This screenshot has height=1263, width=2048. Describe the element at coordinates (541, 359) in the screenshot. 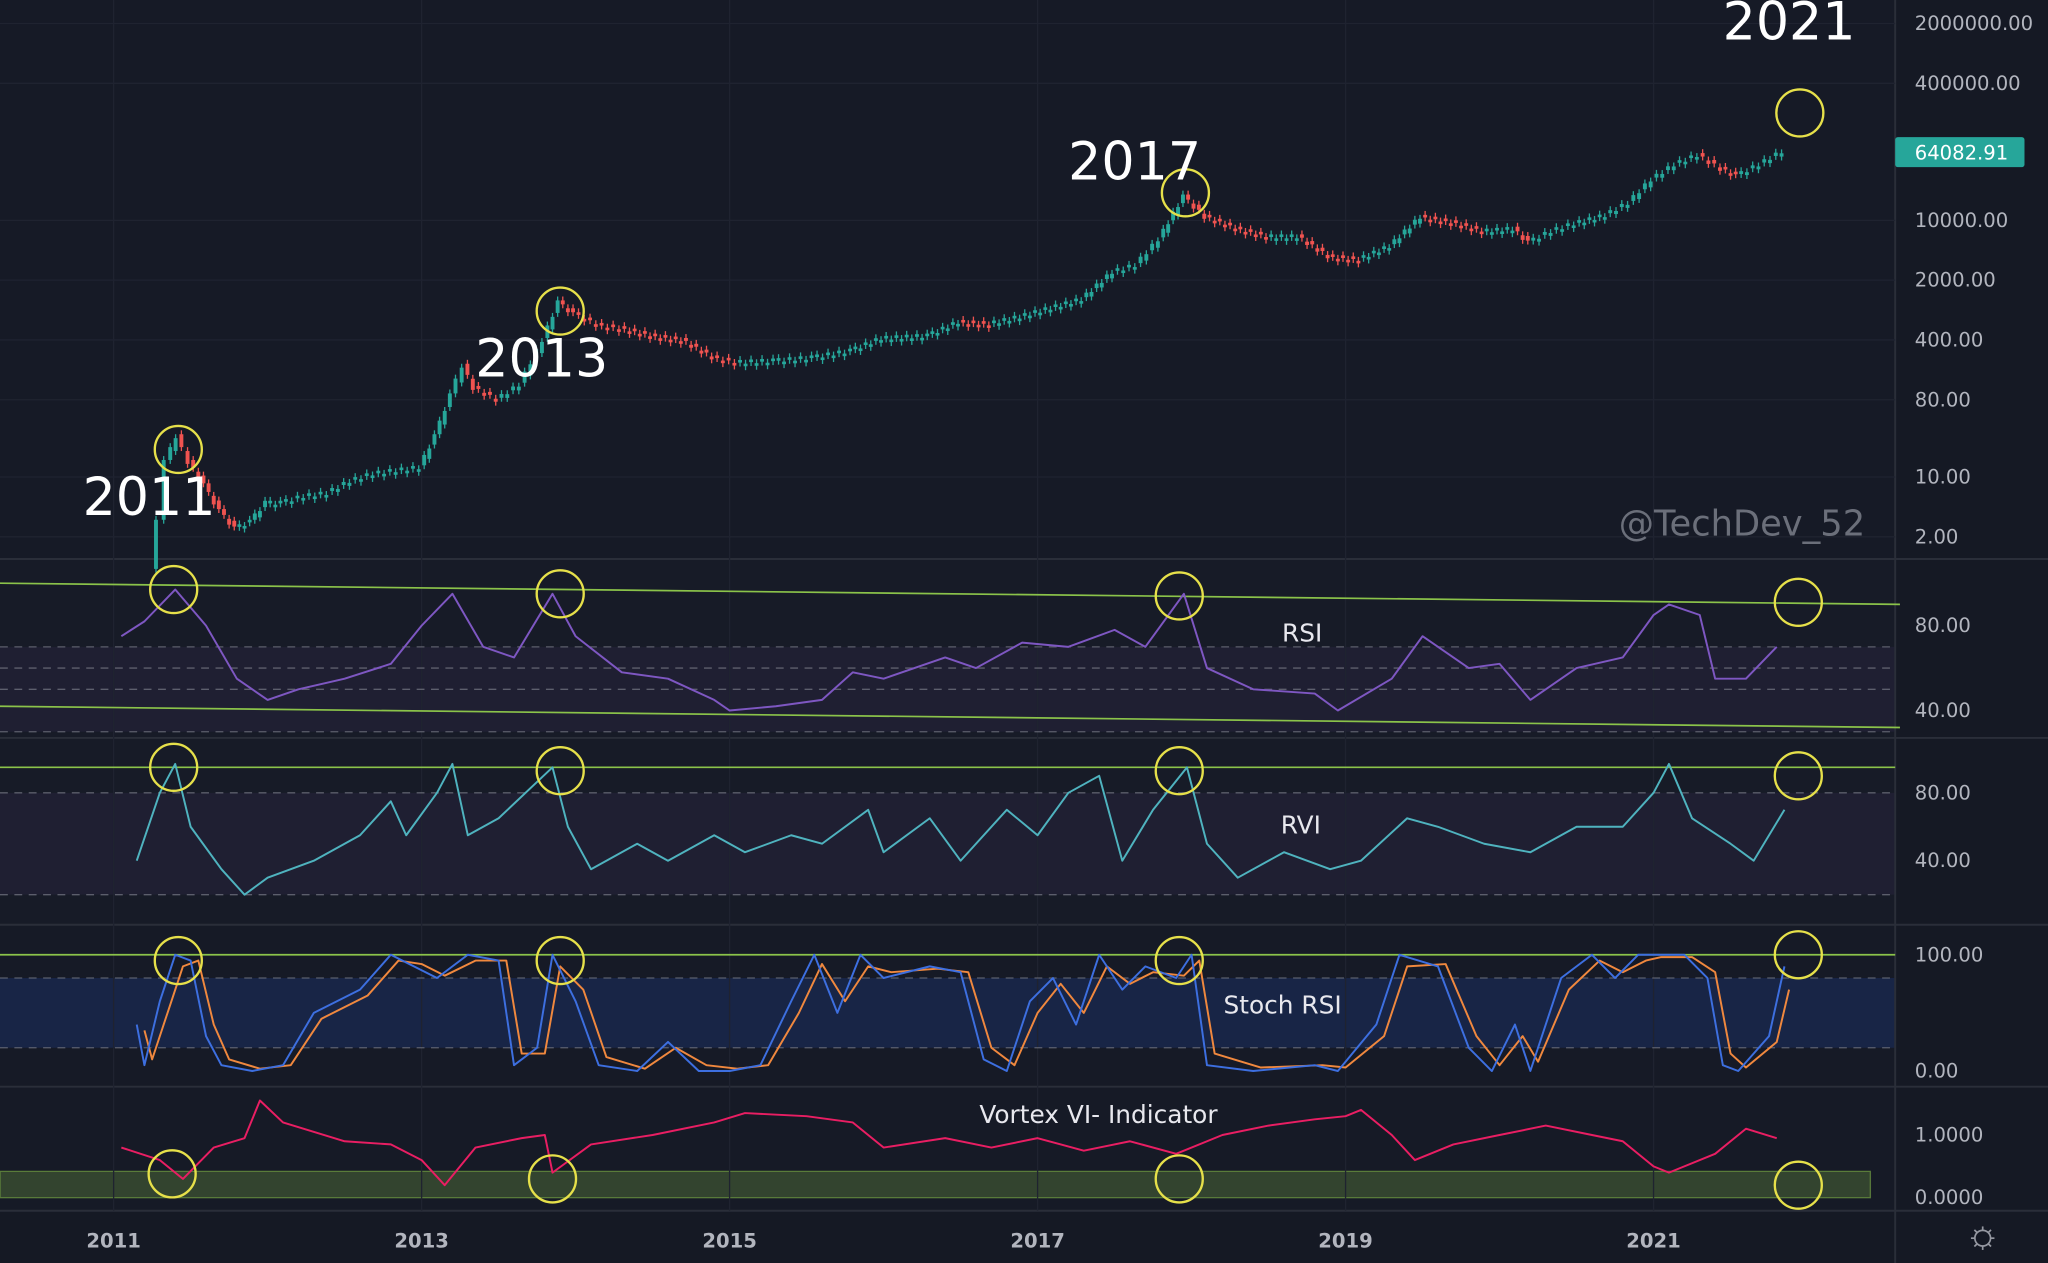

I see `cycle-year-label: 2013` at that location.